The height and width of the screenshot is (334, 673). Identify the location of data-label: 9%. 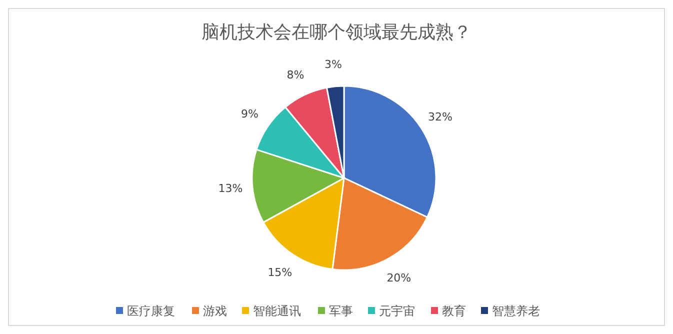
(249, 113).